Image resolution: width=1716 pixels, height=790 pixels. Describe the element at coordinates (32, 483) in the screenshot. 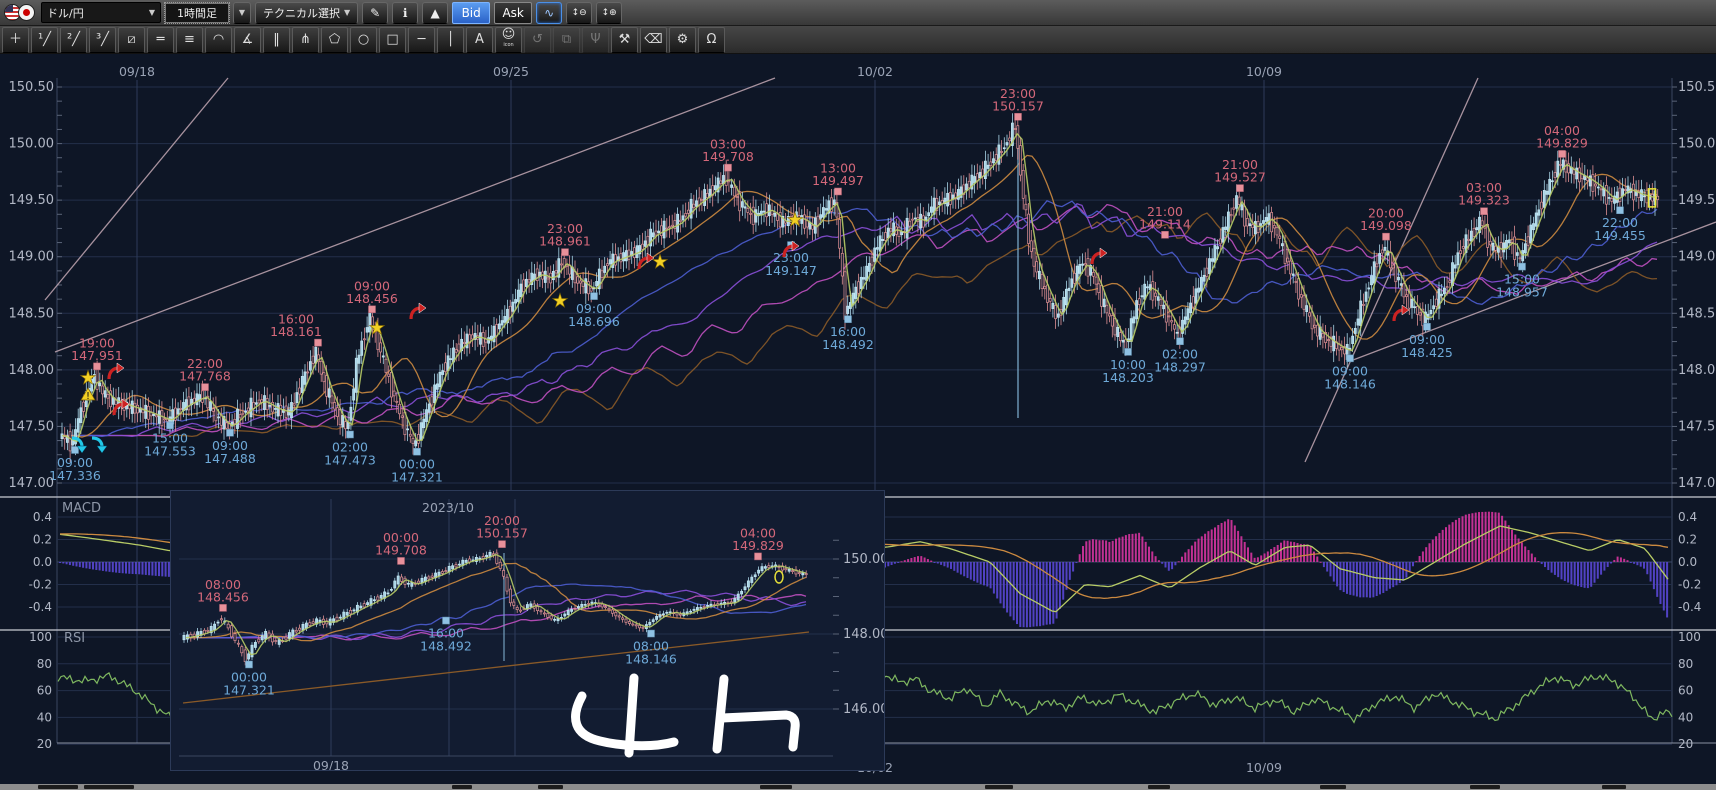

I see `price-axis-label-left: 147.00` at that location.